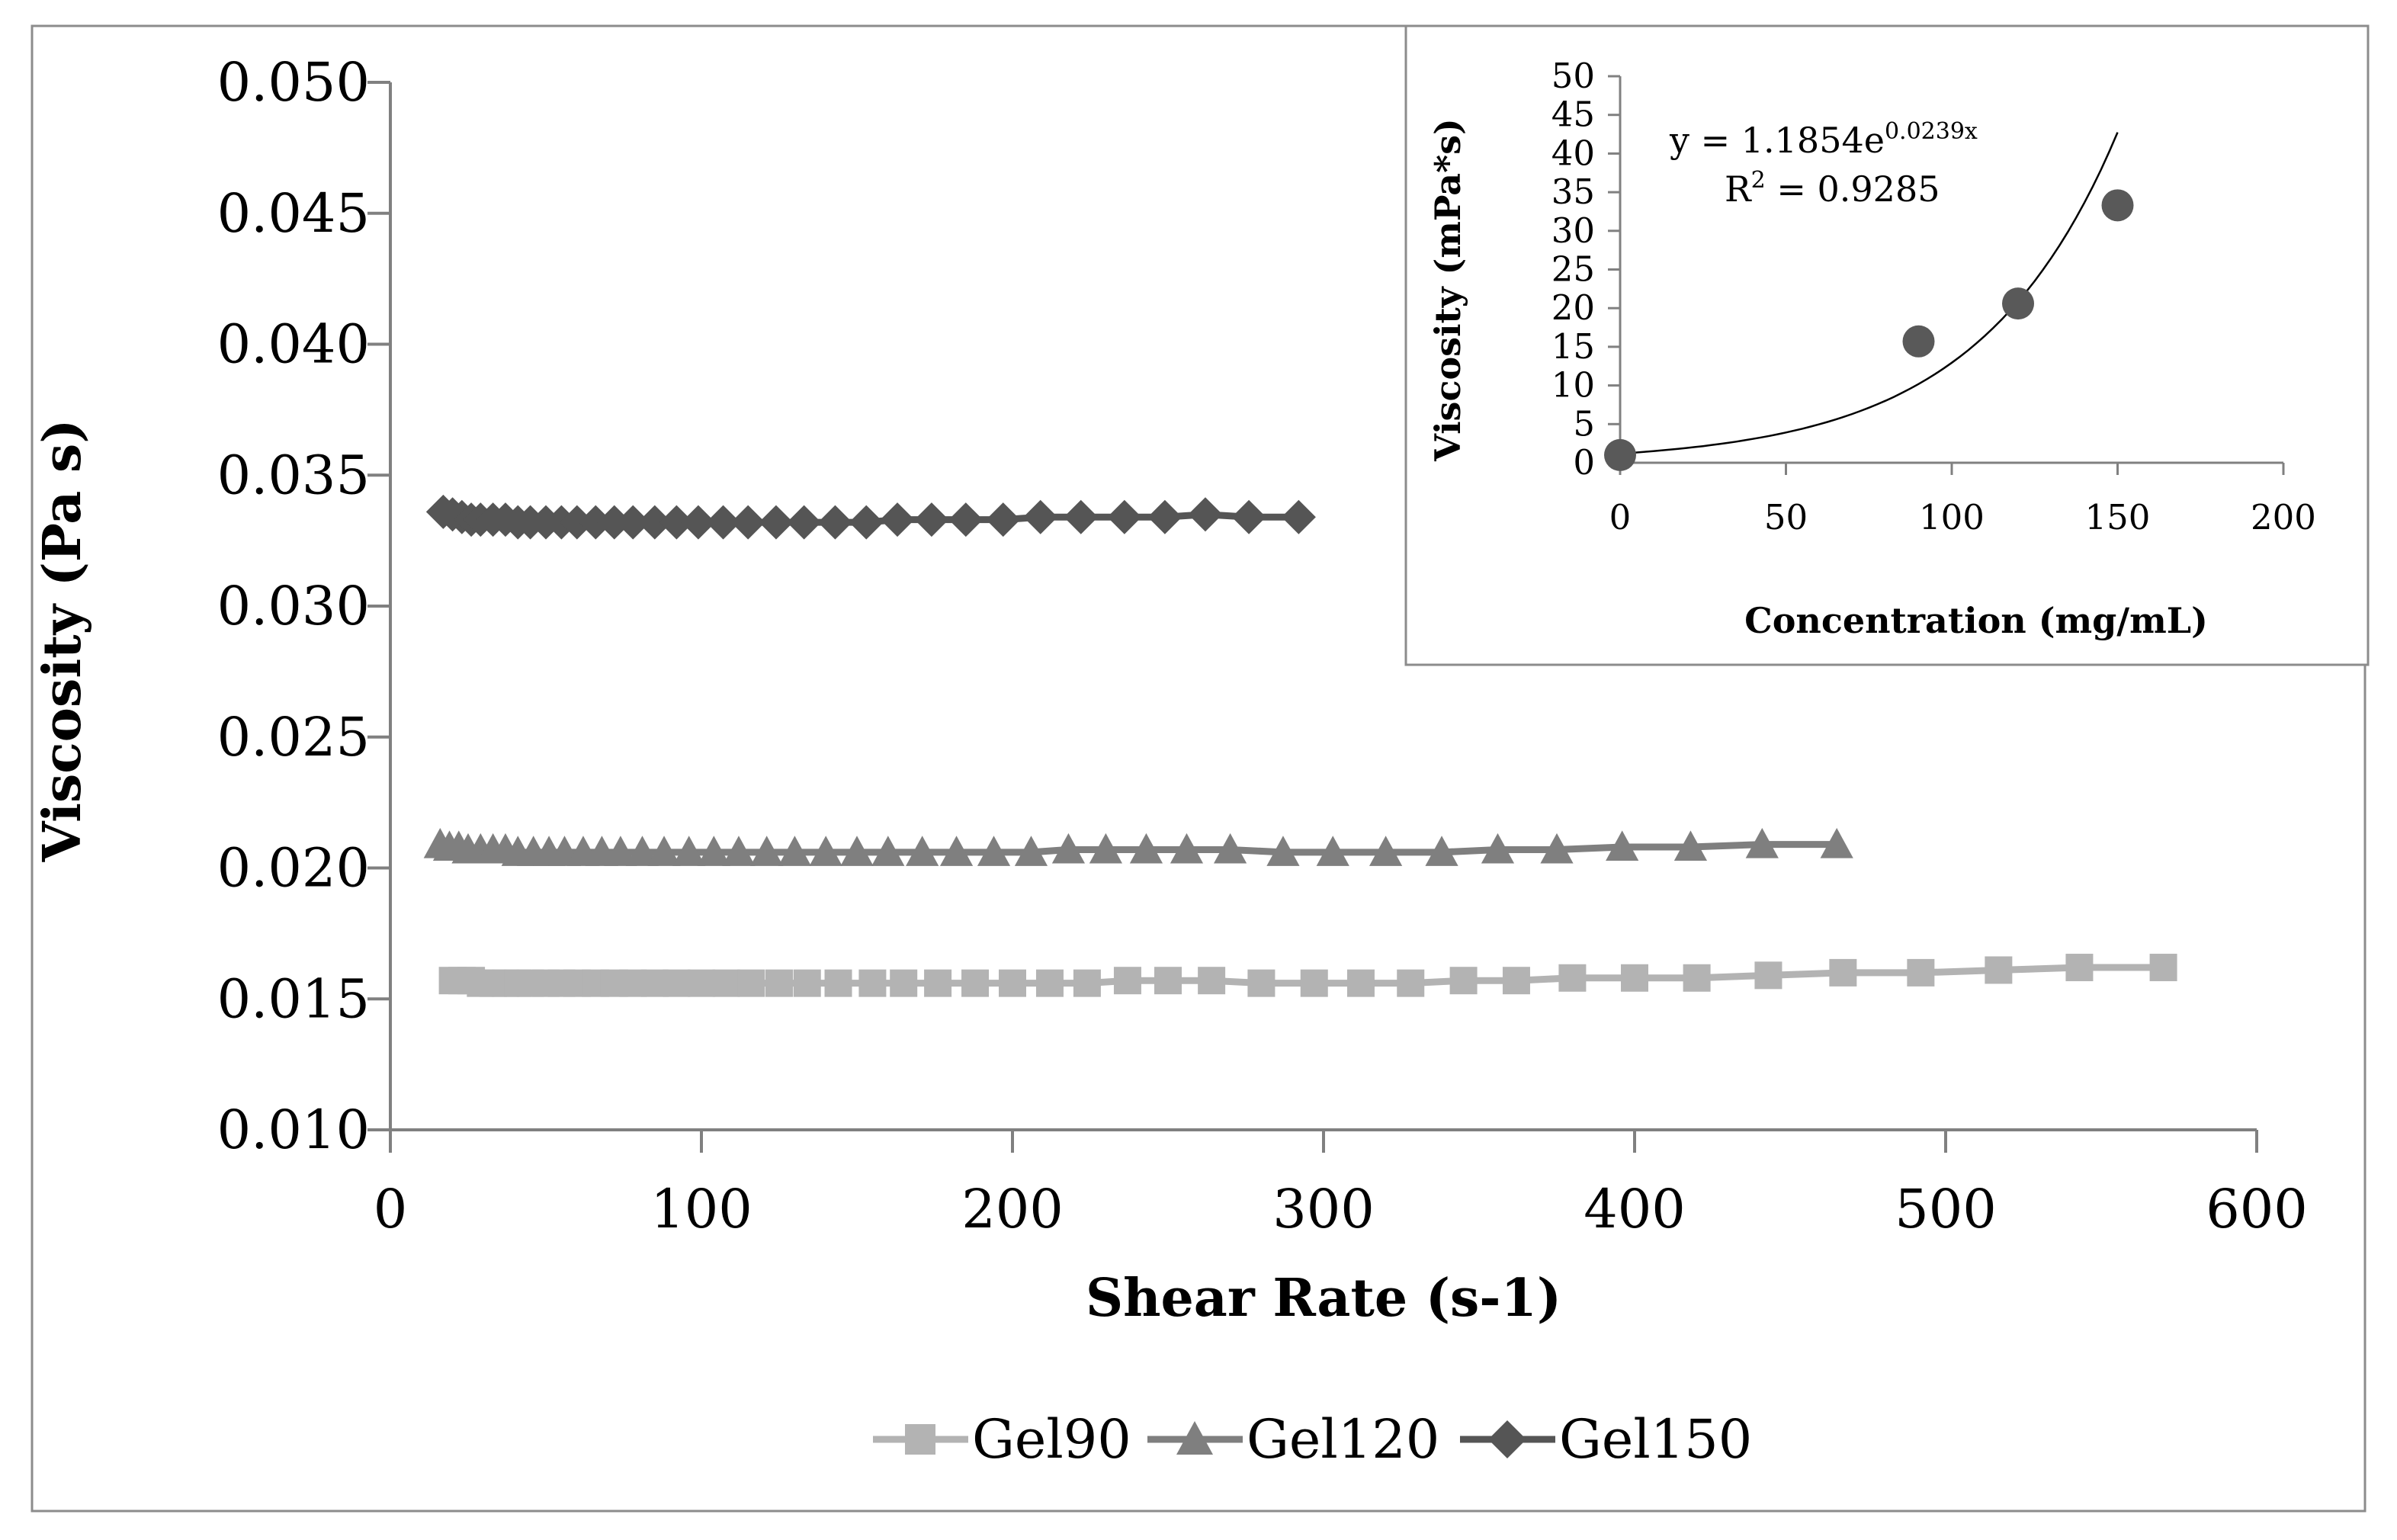  Describe the element at coordinates (1946, 1209) in the screenshot. I see `main-x-tick-label: 500` at that location.